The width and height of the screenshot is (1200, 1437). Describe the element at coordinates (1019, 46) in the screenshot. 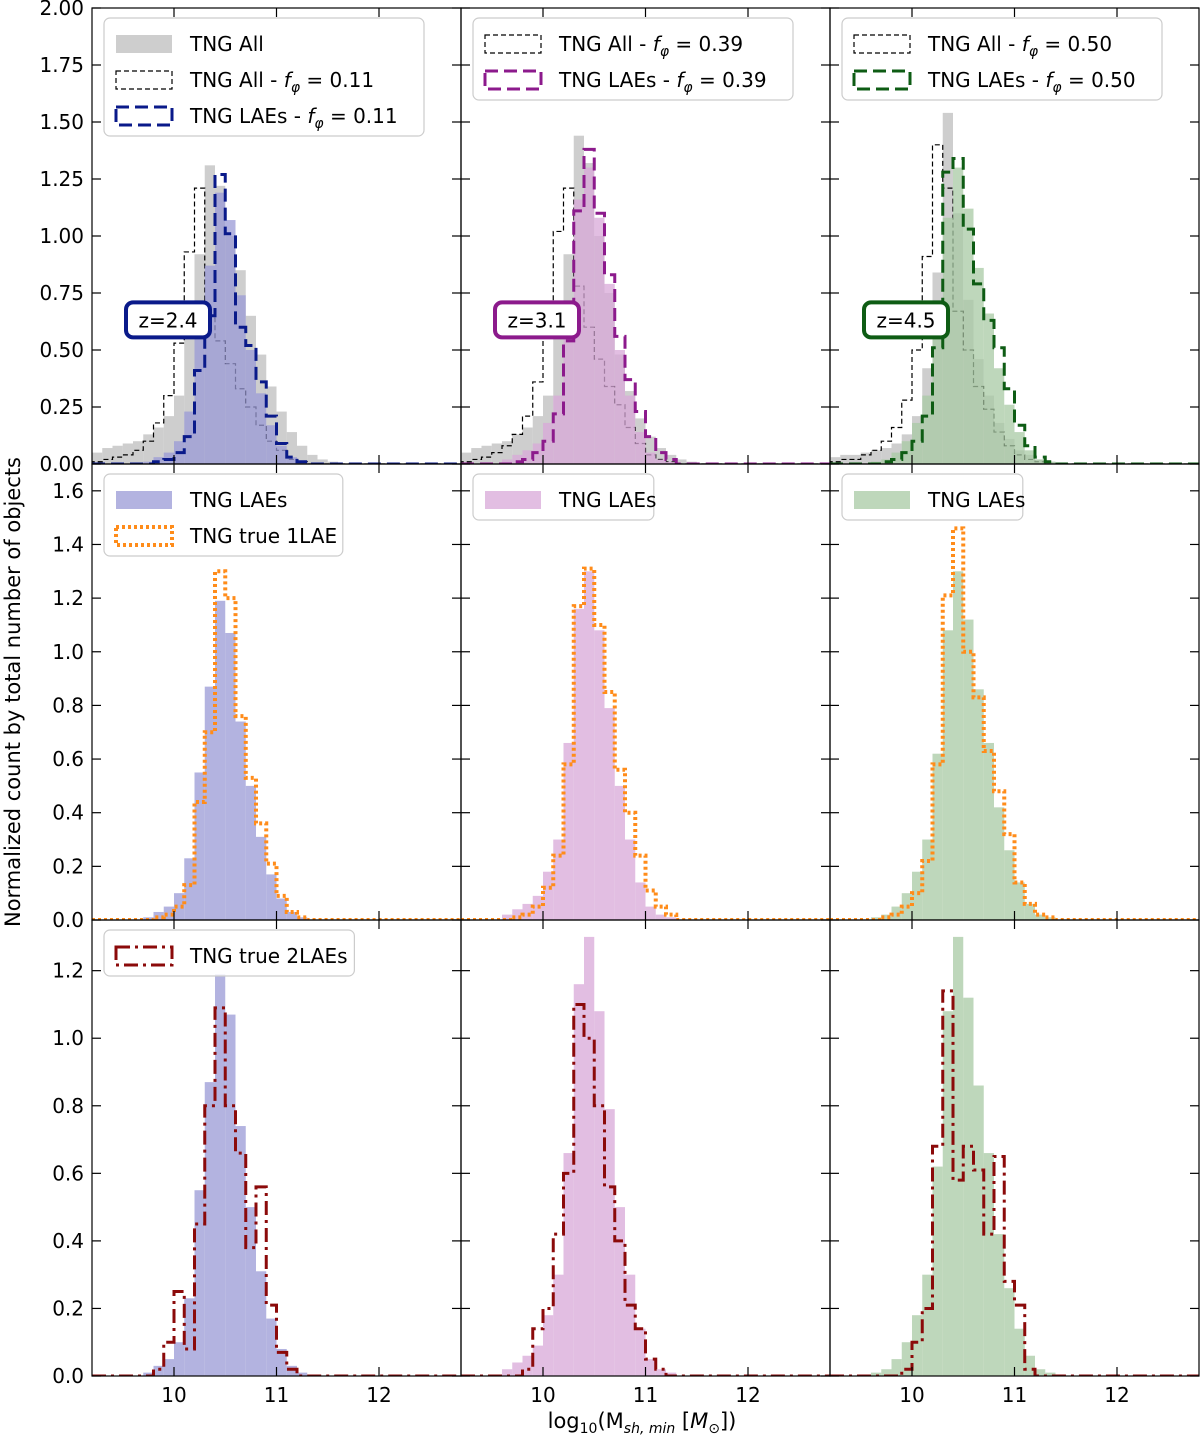

I see `legend-label: TNG All - fφ = 0.50` at that location.